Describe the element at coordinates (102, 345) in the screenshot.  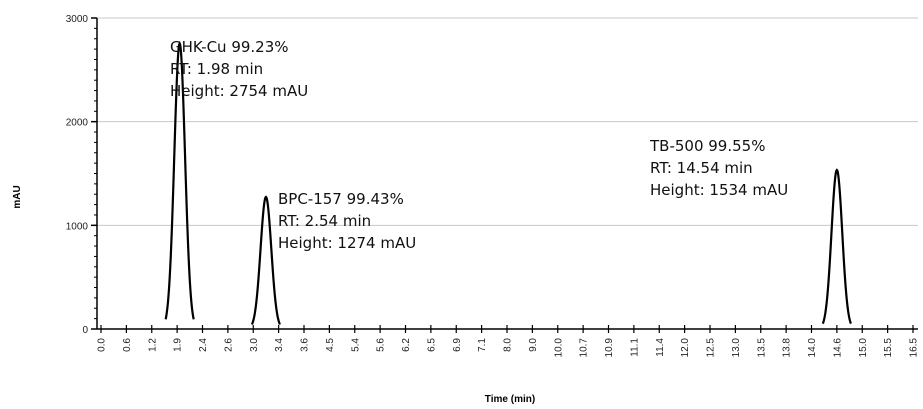
I see `x-tick-label: 0.0` at that location.